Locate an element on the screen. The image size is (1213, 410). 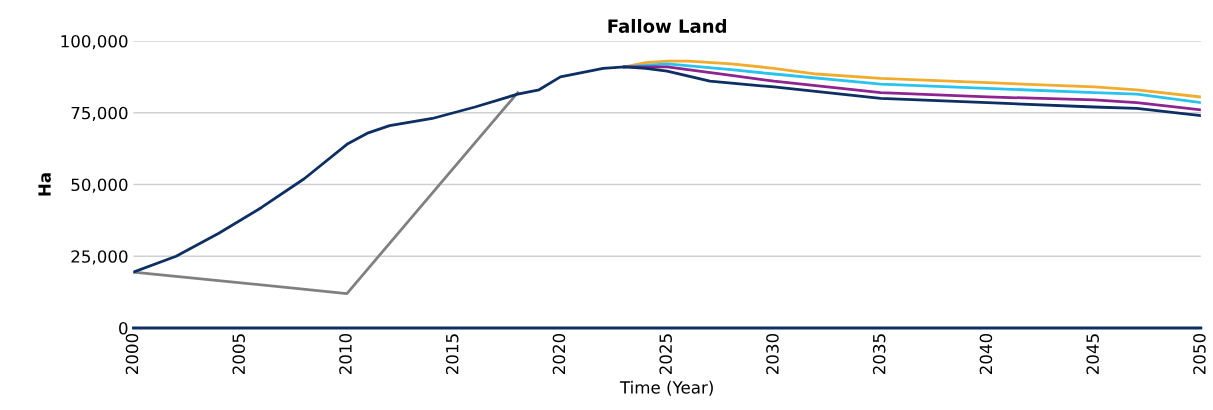
x-tick-label: 2045 is located at coordinates (1092, 354).